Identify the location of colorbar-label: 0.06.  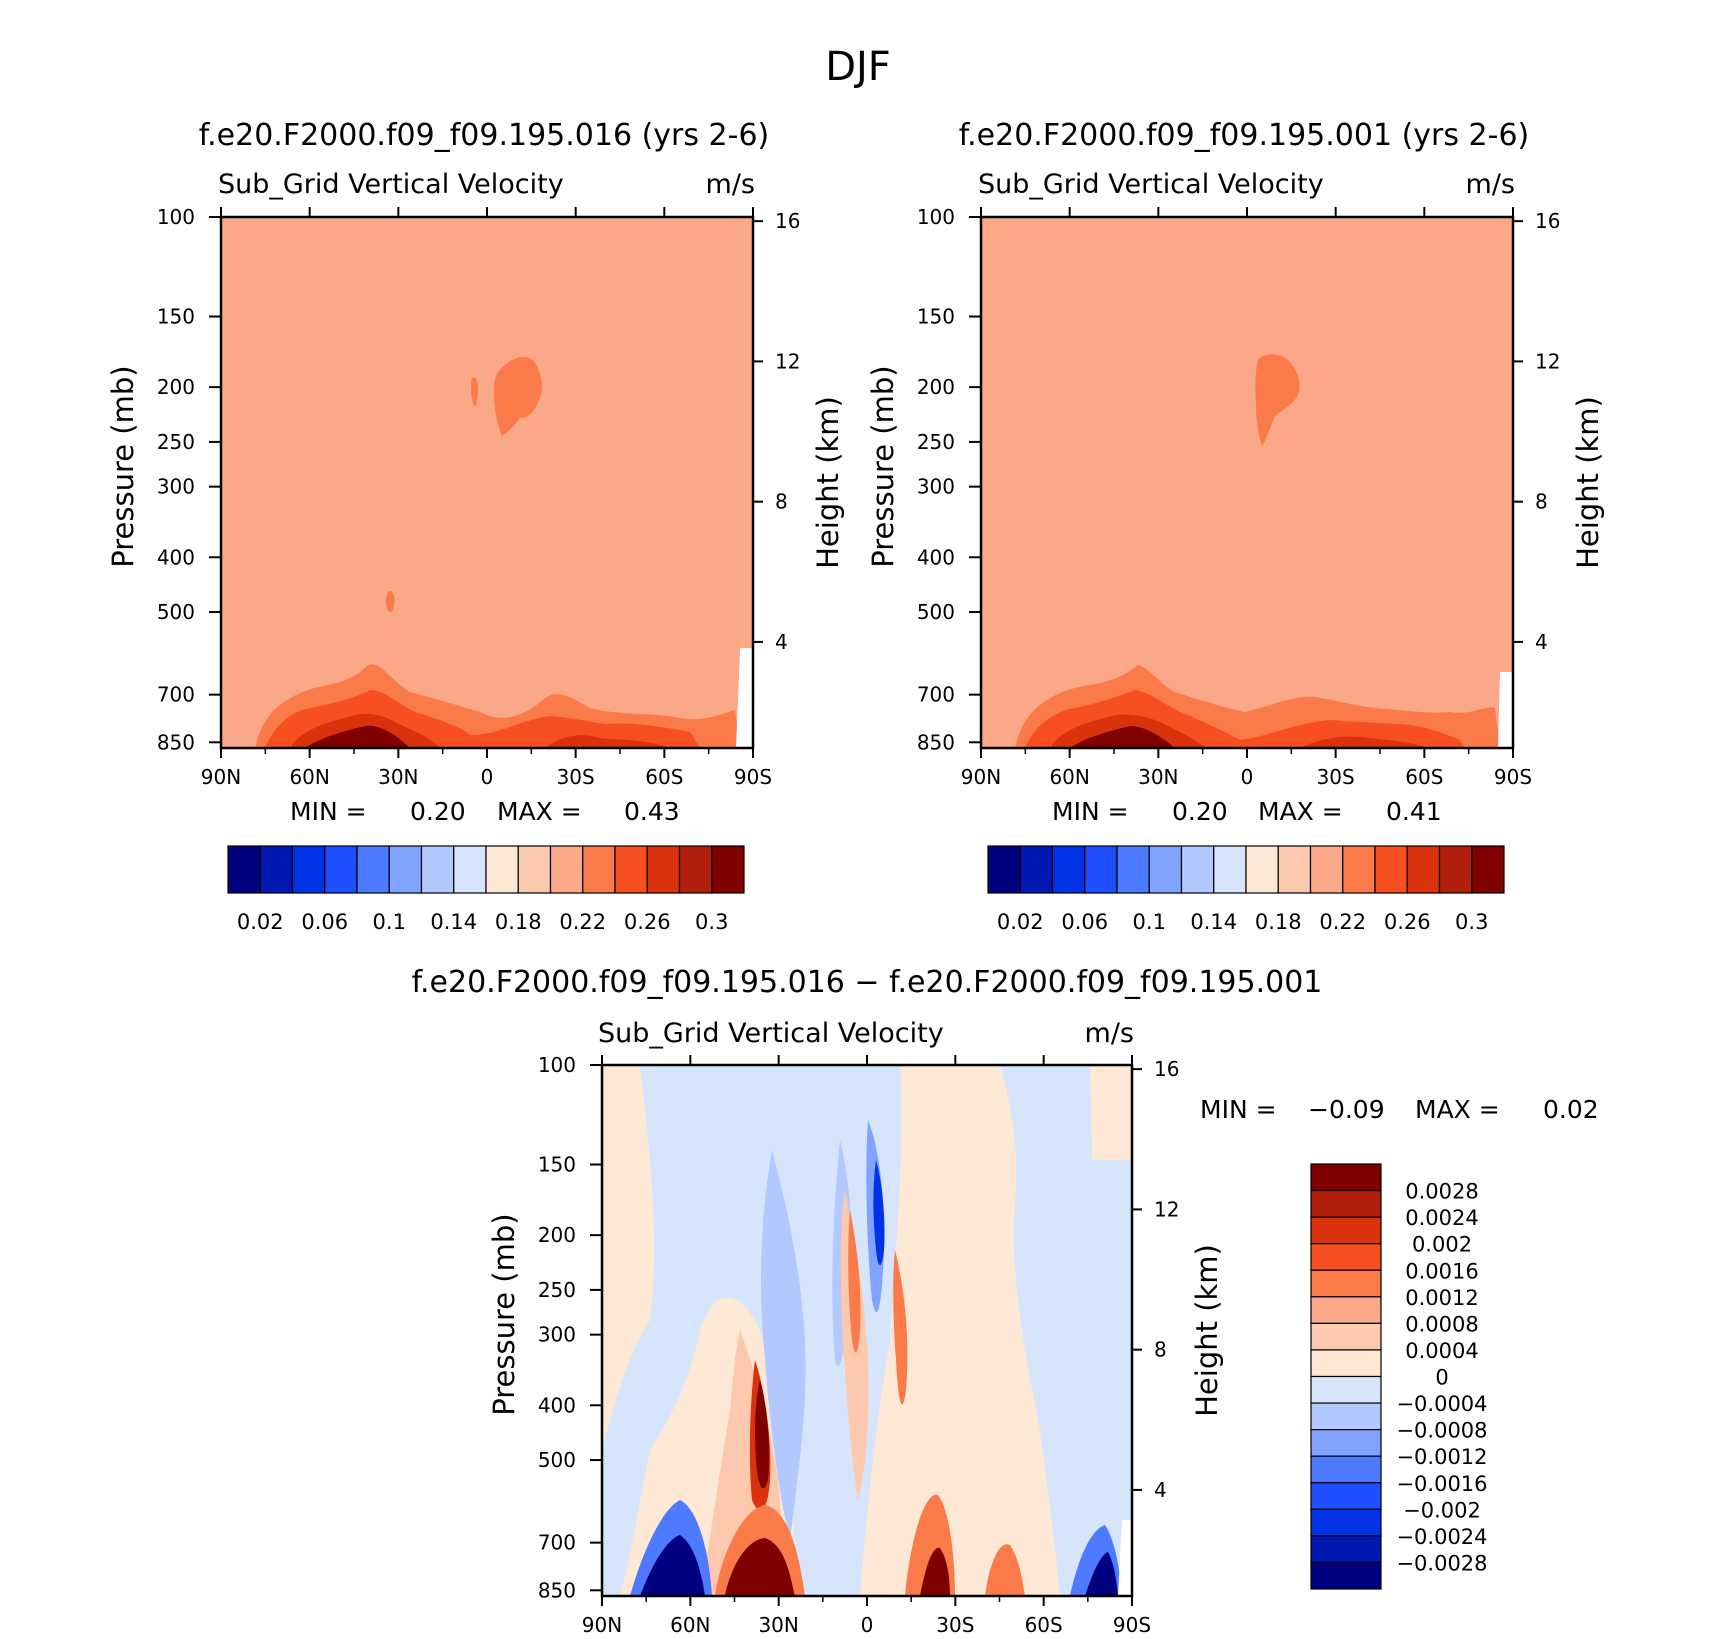
(1084, 922).